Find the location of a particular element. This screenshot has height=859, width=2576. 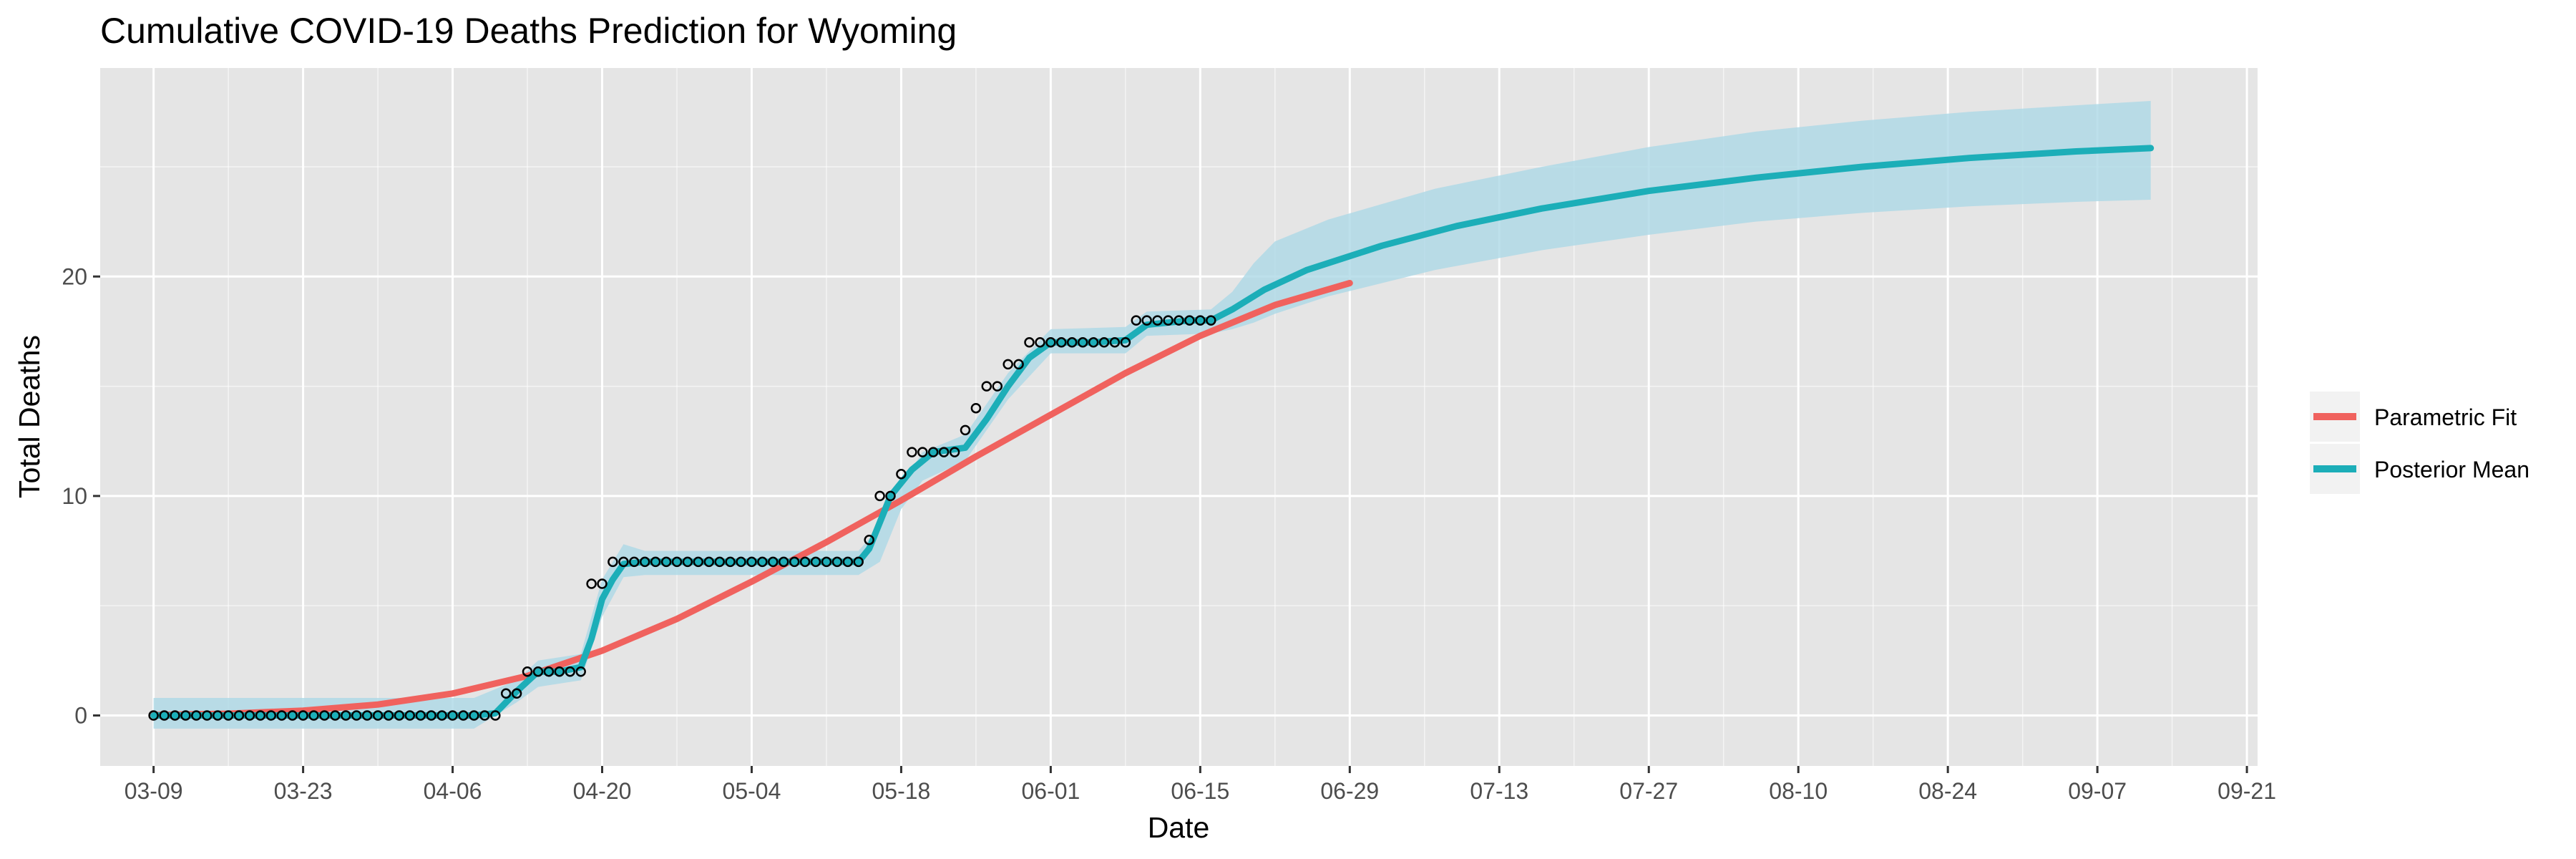

x-tick-label: 06-01 is located at coordinates (1050, 791).